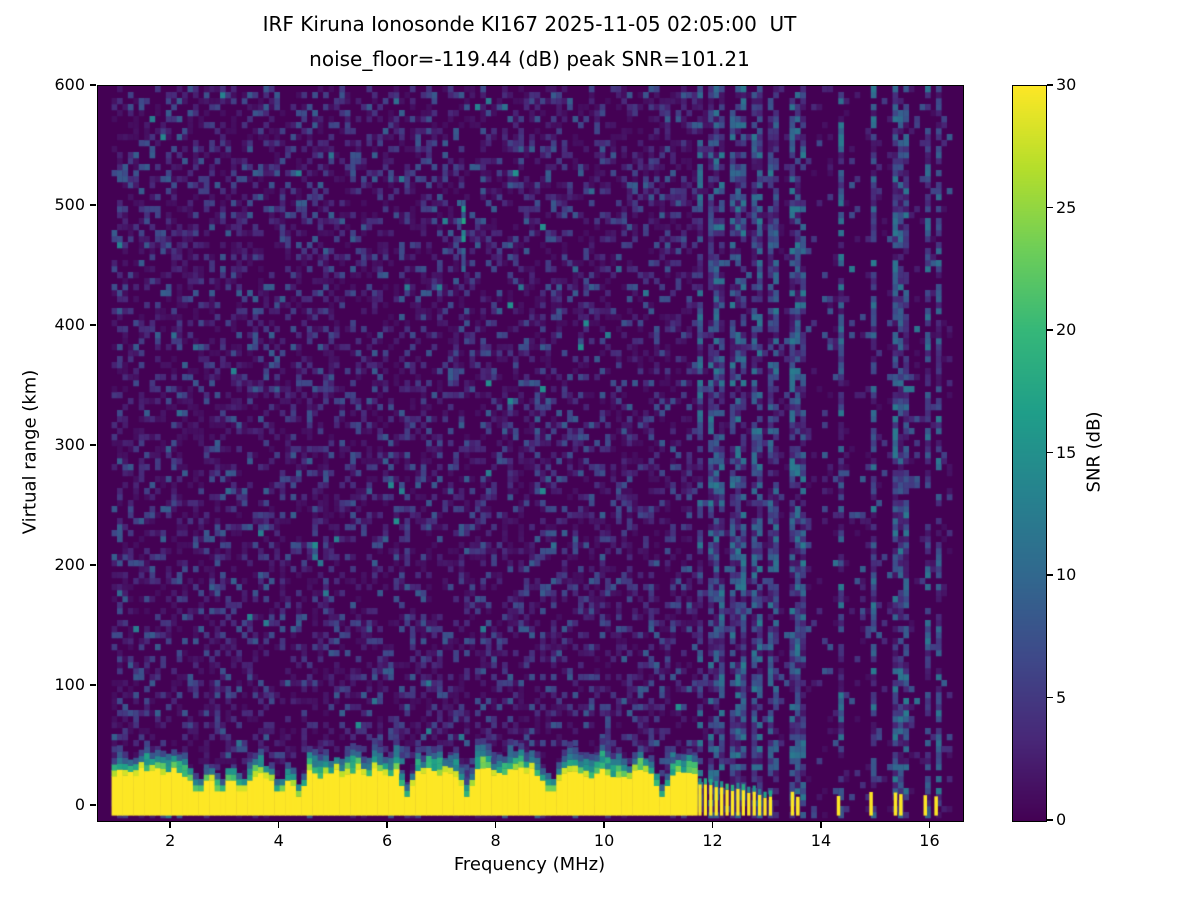 This screenshot has width=1200, height=900. I want to click on y-tick-label: 0, so click(79, 804).